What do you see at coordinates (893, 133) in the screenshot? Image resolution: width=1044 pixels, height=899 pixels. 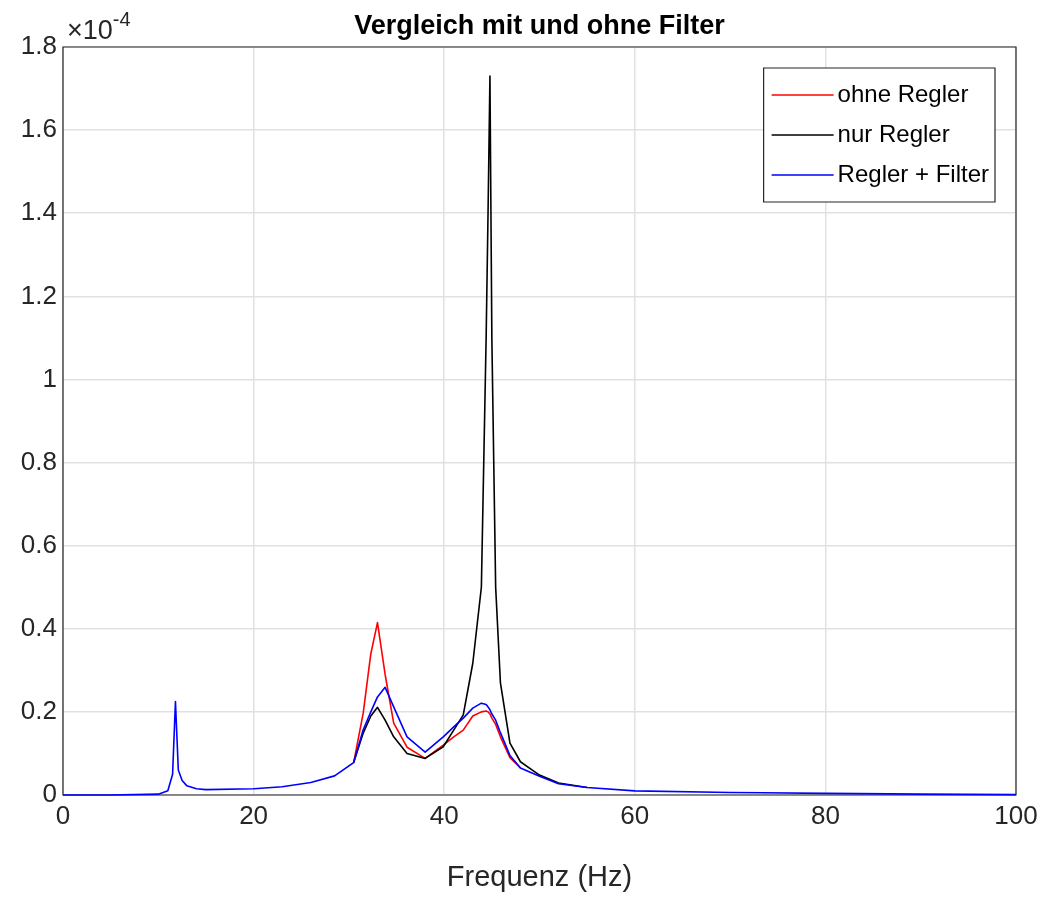 I see `legend-label: nur Regler` at bounding box center [893, 133].